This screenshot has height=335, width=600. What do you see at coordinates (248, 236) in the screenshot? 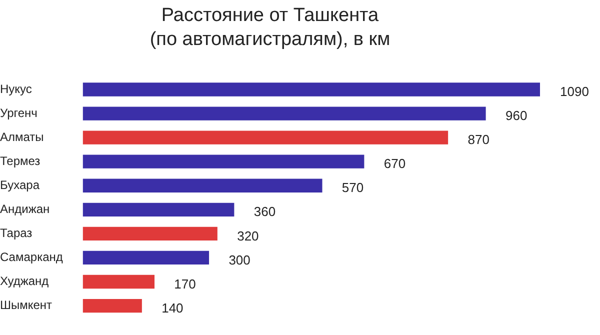
I see `data-label: 320` at bounding box center [248, 236].